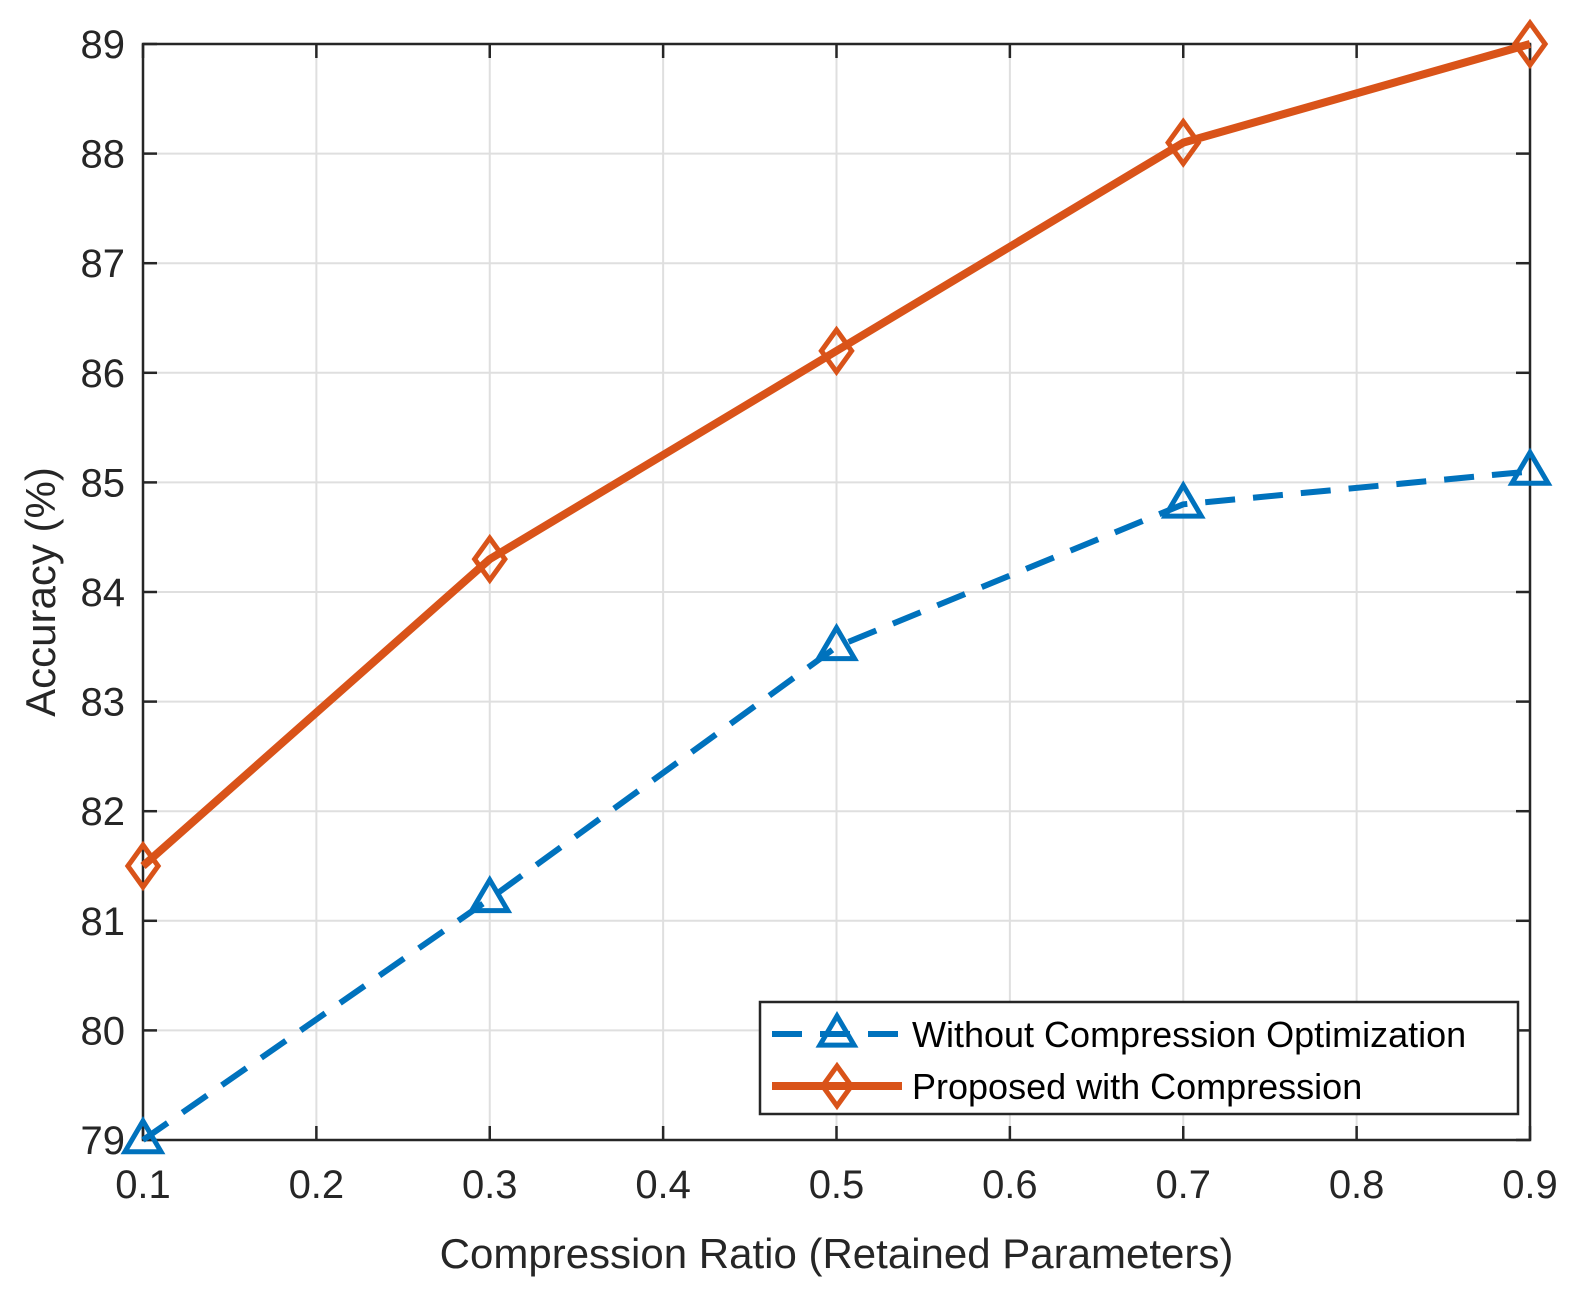 This screenshot has height=1306, width=1593. Describe the element at coordinates (1530, 1185) in the screenshot. I see `x-tick-label: 0.9` at that location.